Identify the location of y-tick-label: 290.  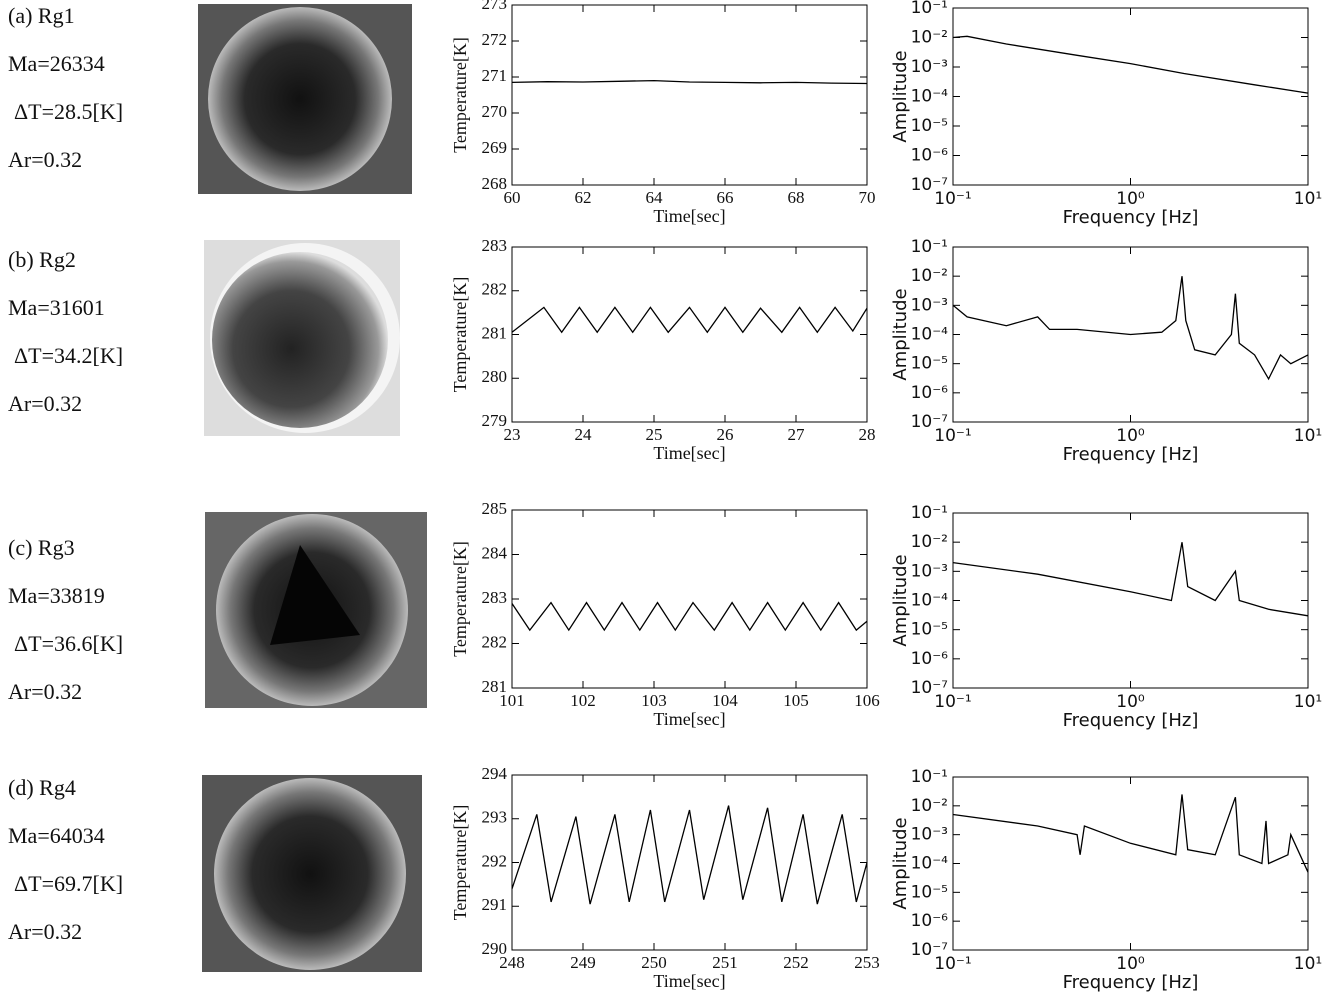
(495, 948).